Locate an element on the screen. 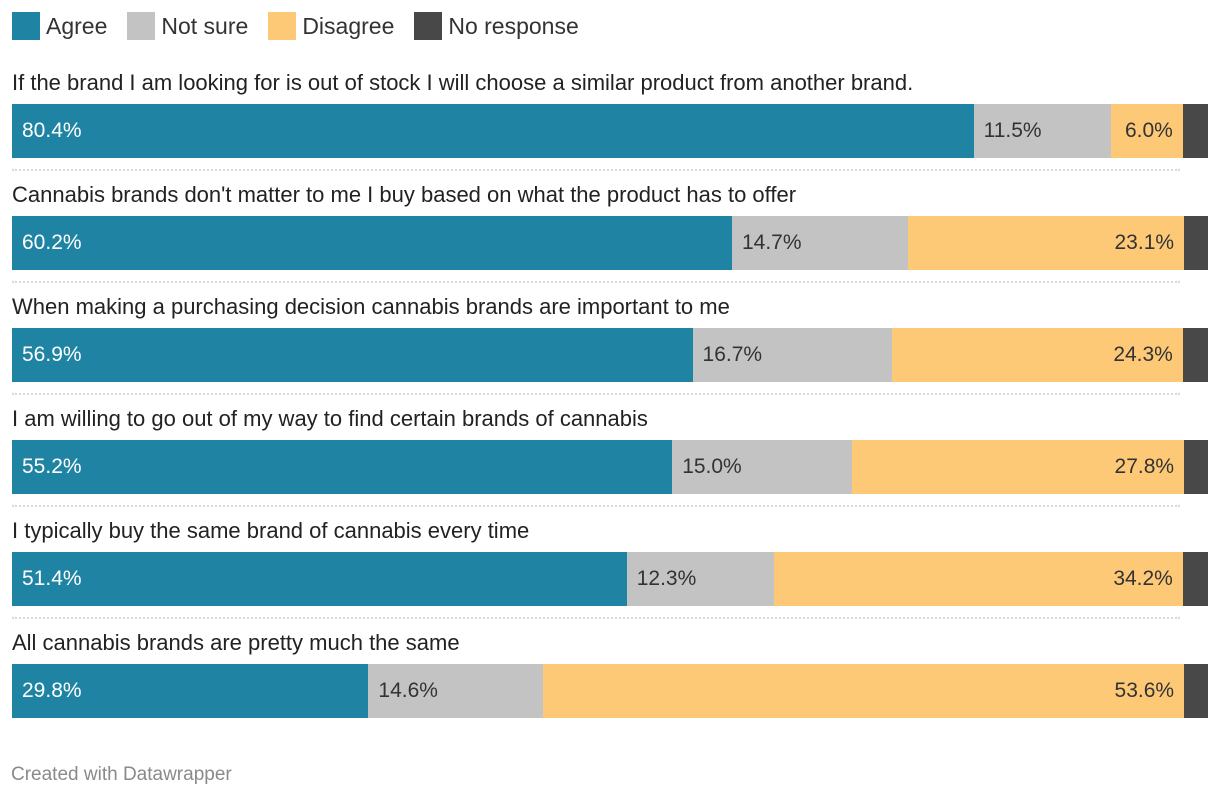  data-label: 80.4% is located at coordinates (52, 130).